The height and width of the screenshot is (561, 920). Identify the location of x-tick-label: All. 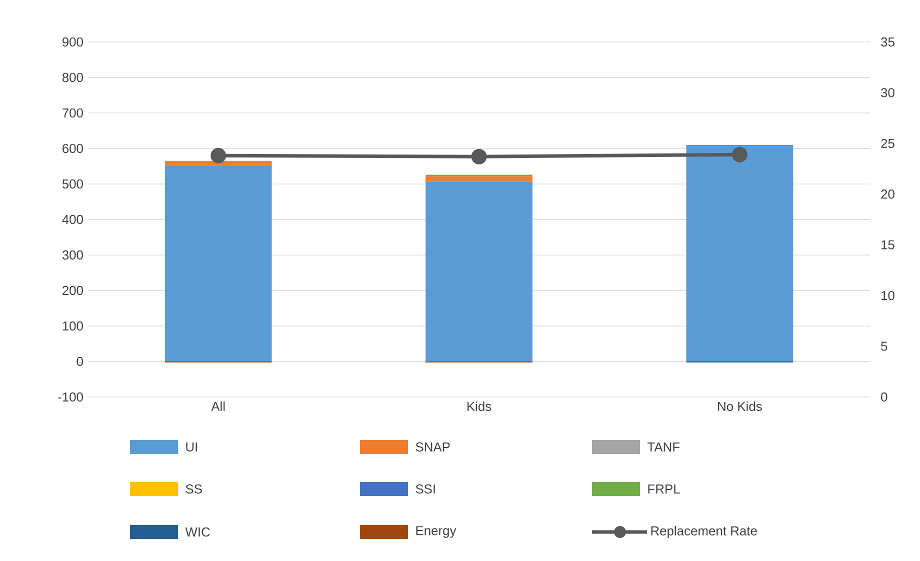
(218, 406).